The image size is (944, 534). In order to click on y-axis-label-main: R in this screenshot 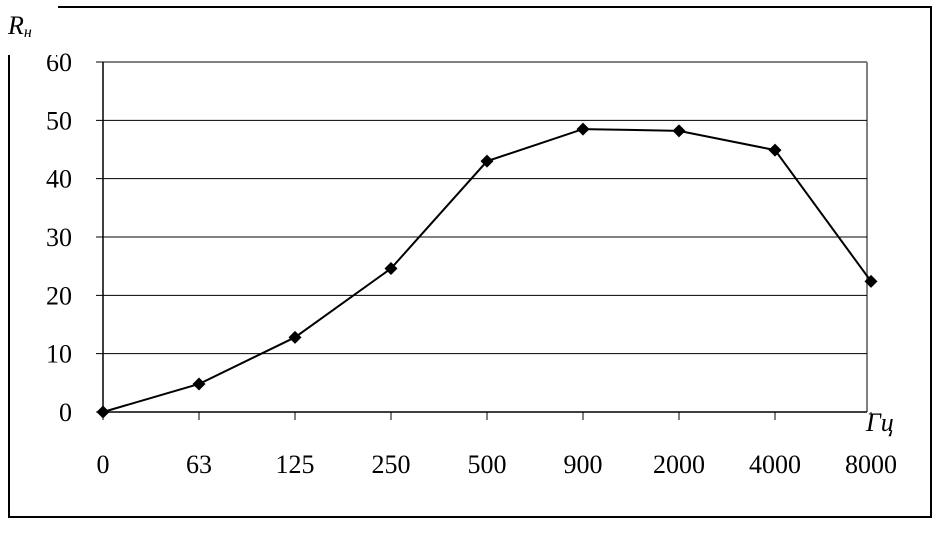, I will do `click(15, 25)`.